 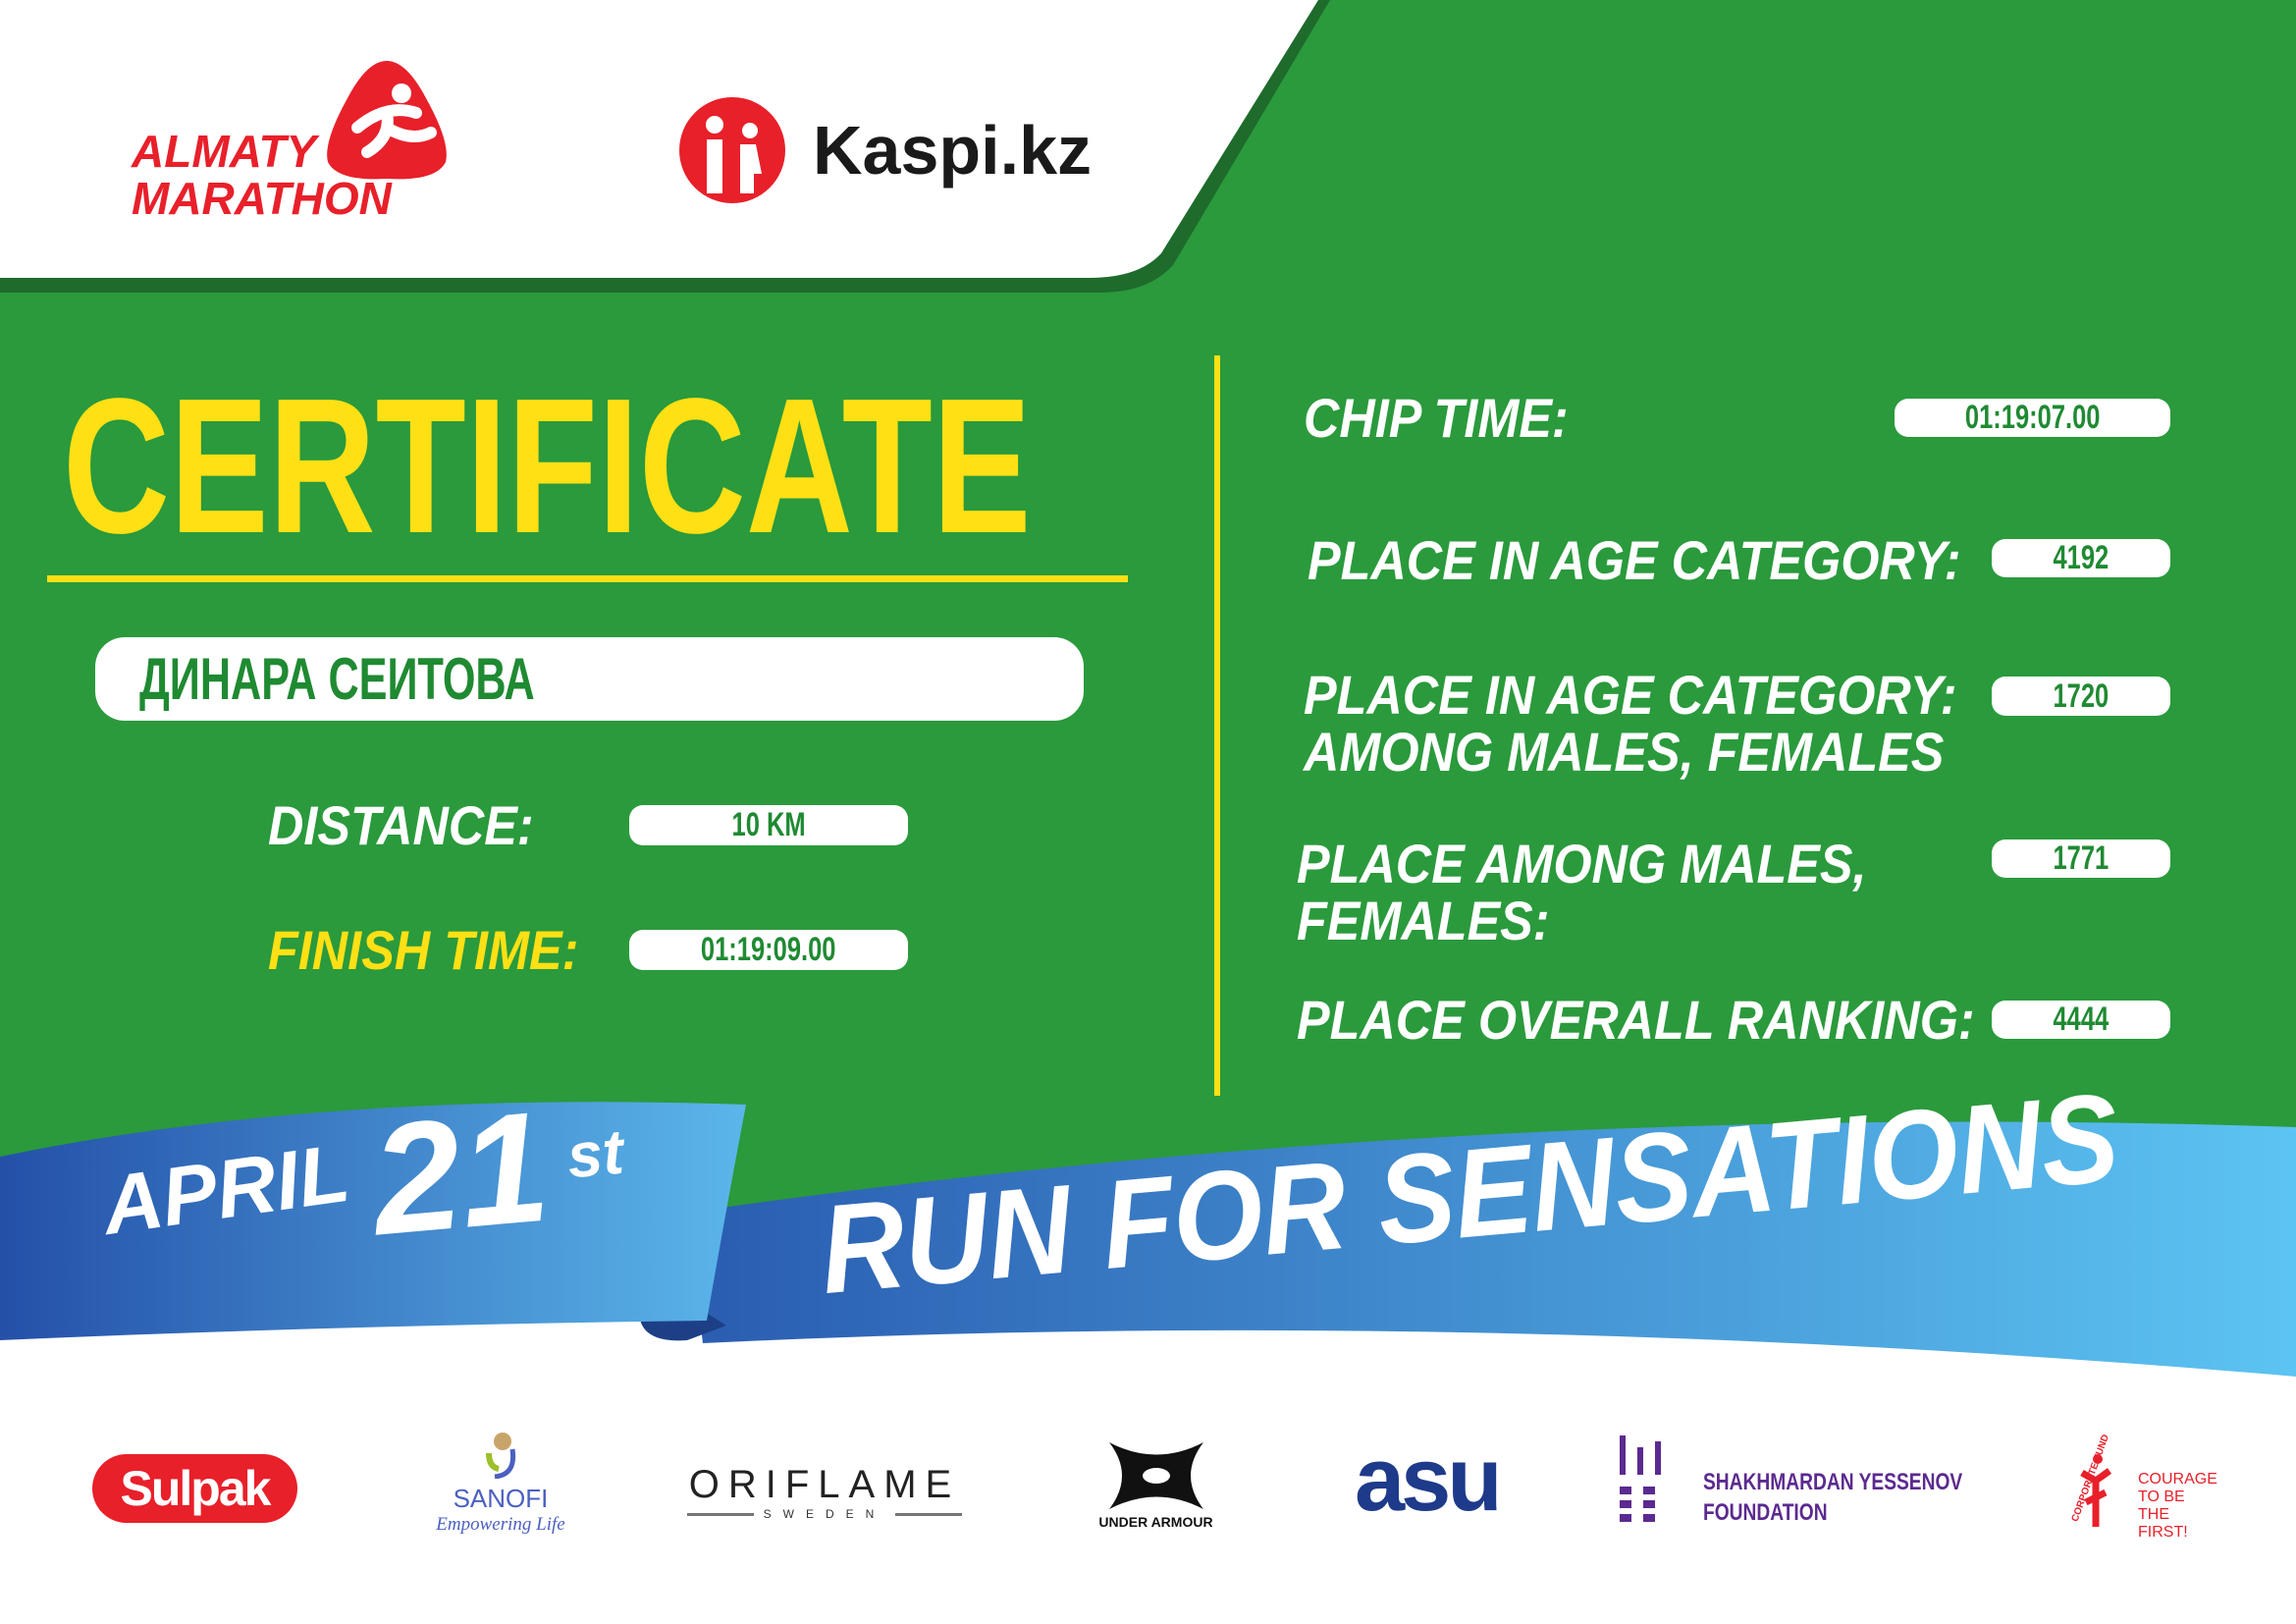 I want to click on distance-value: 10 KM, so click(x=768, y=825).